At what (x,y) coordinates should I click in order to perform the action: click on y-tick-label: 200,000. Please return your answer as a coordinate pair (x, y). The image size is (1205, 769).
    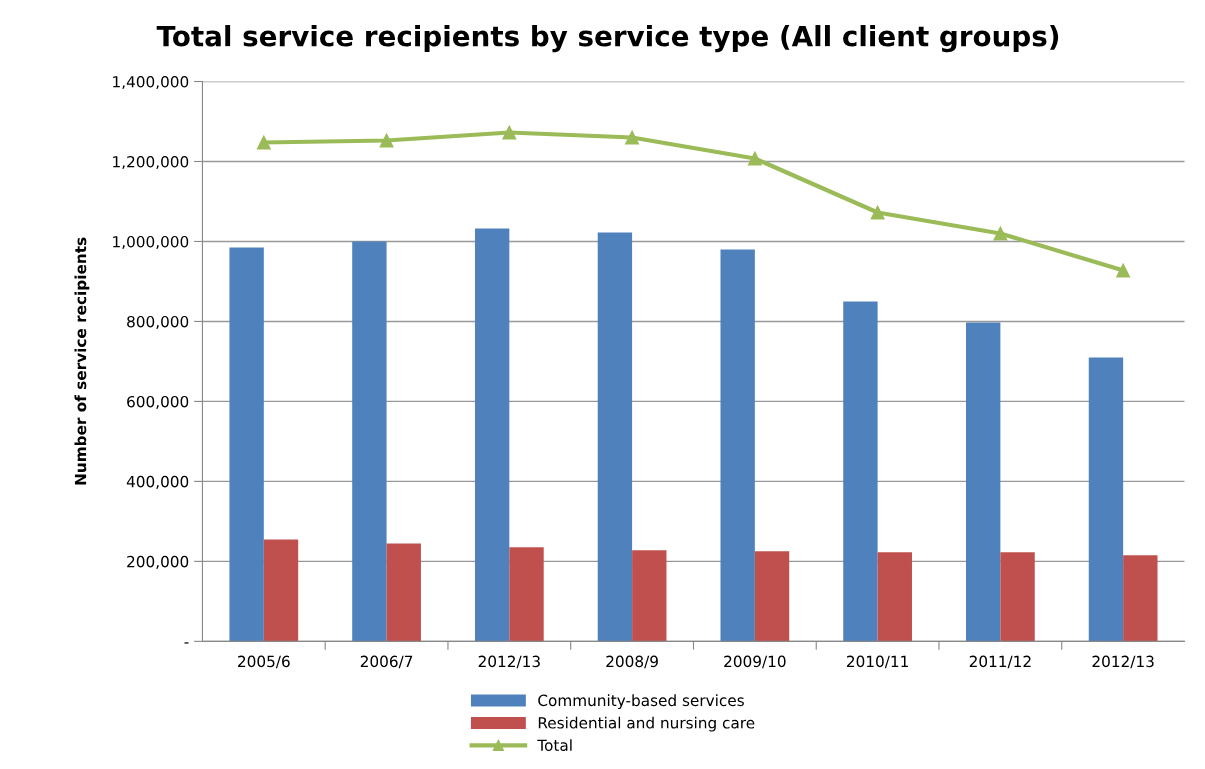
    Looking at the image, I should click on (158, 562).